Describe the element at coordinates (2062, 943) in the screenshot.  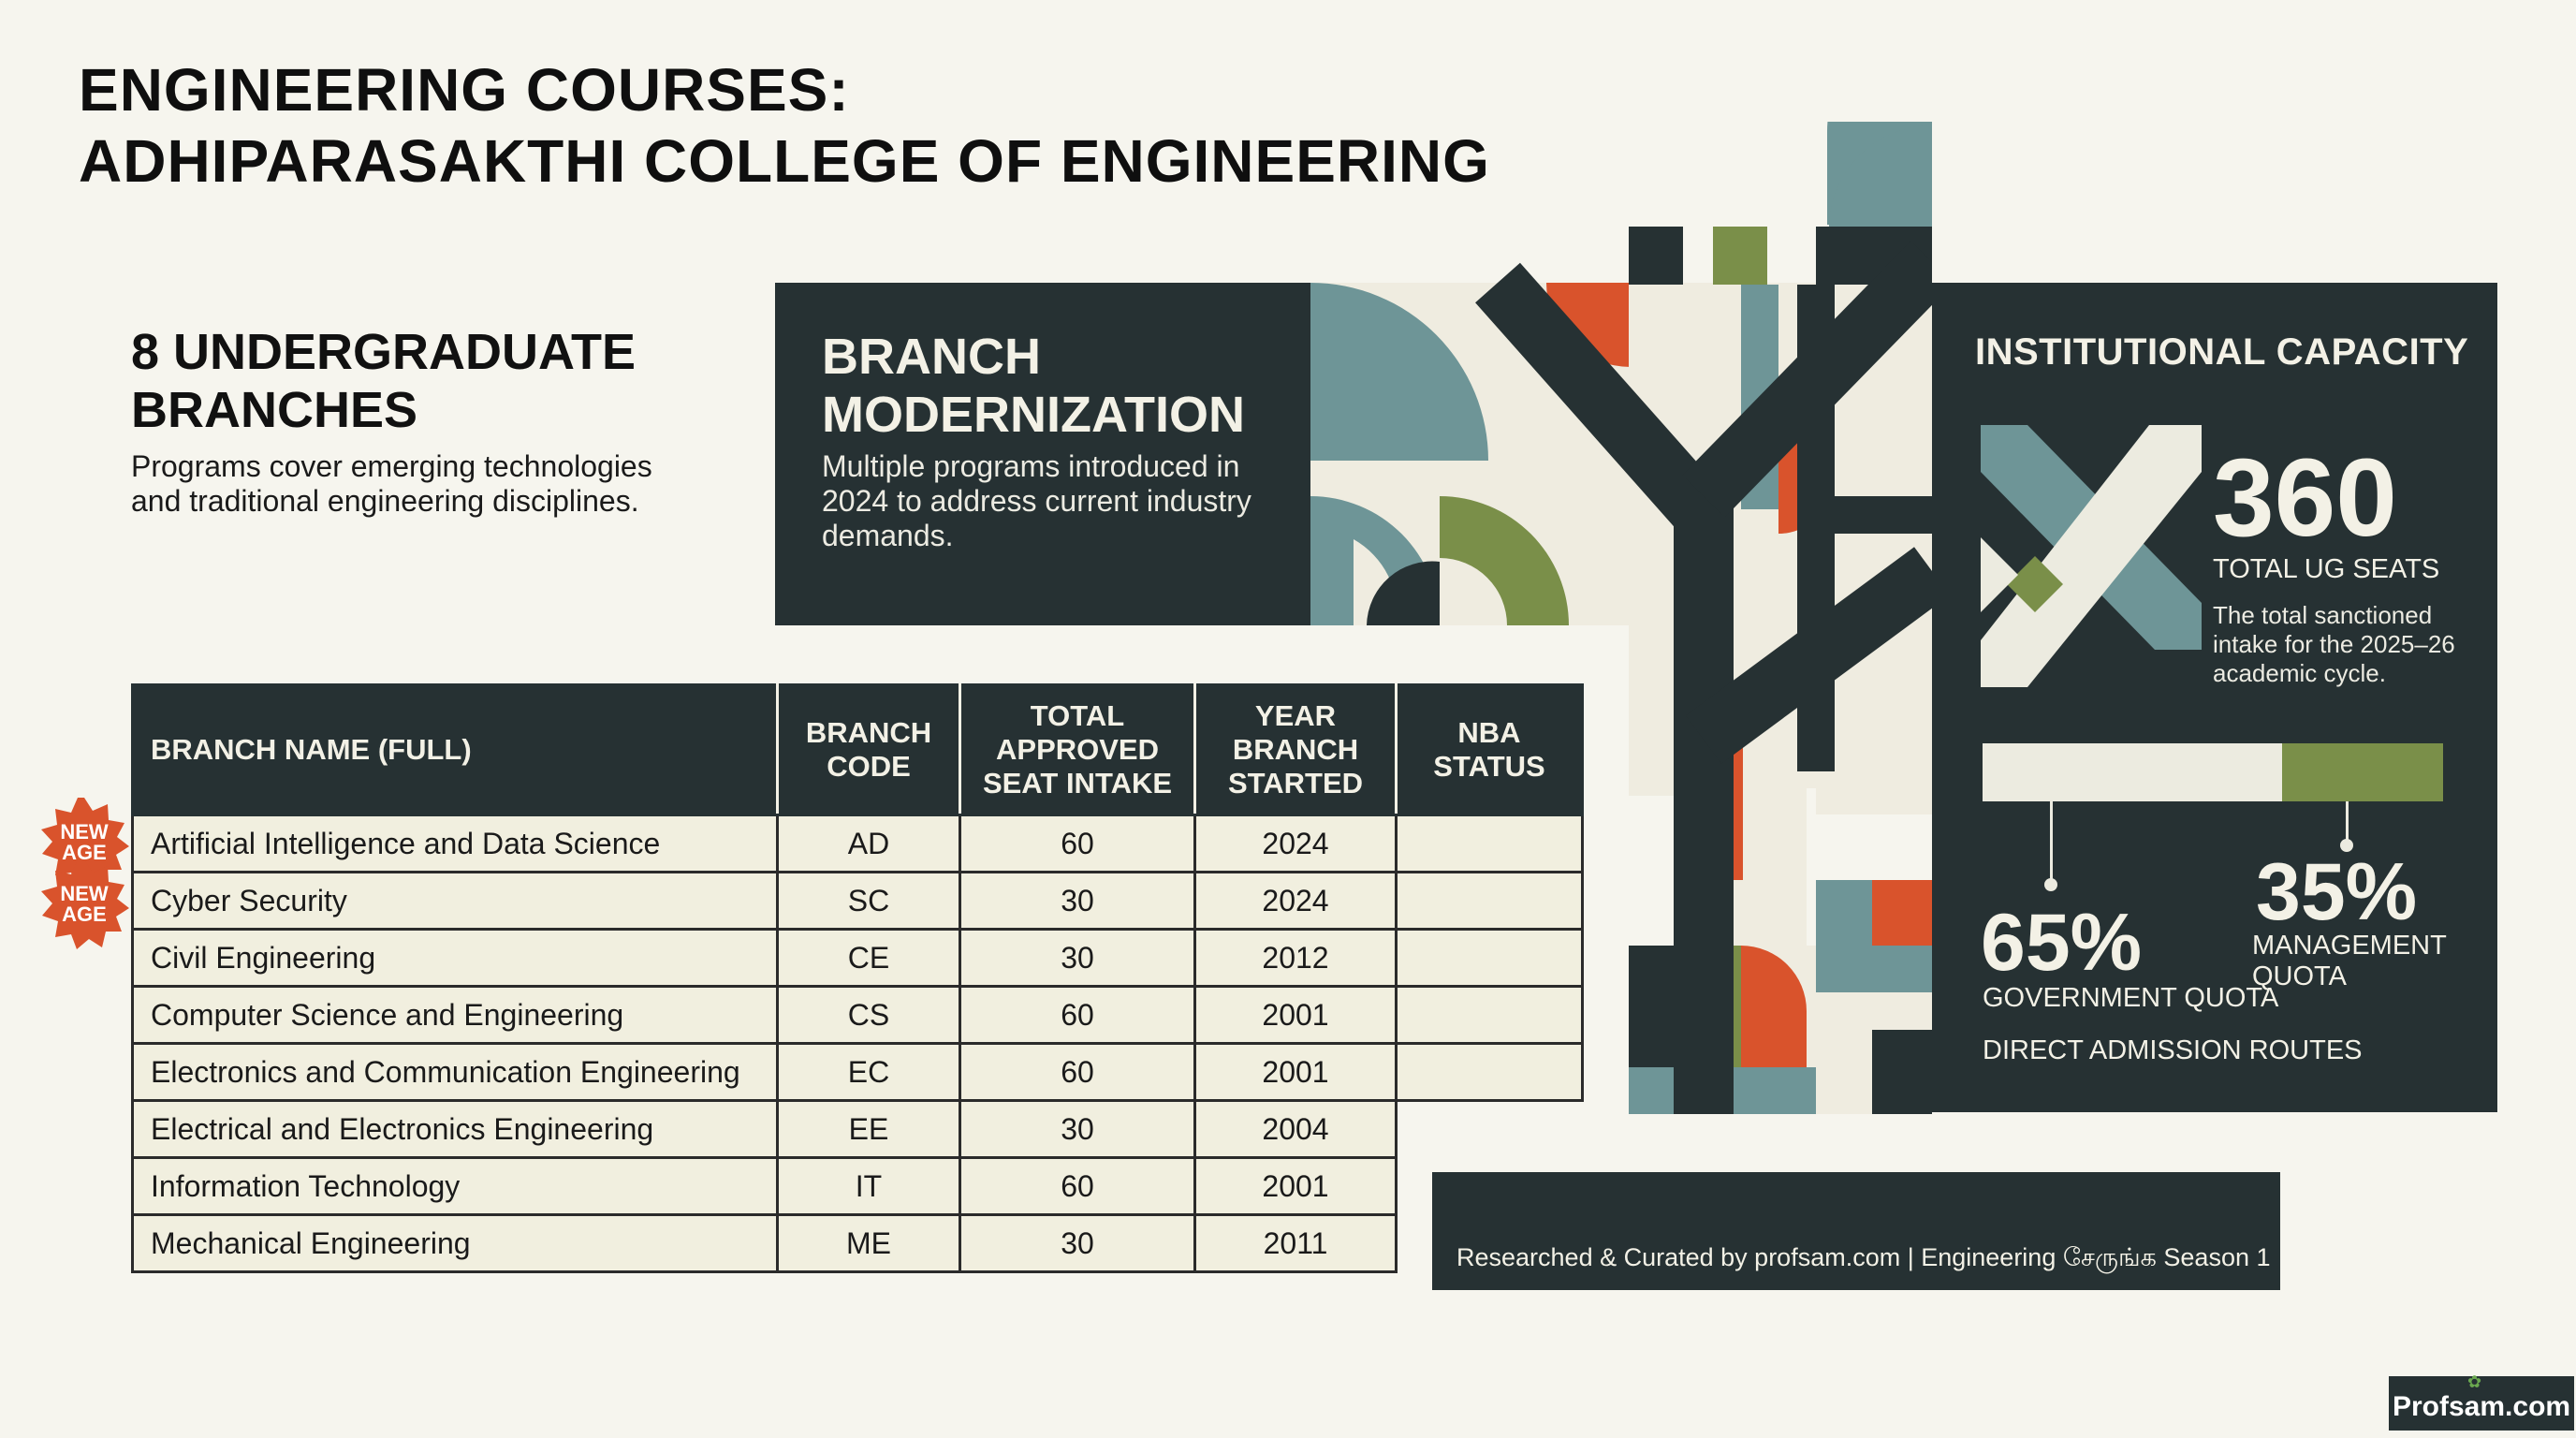
I see `government-quota-percent: 65%` at that location.